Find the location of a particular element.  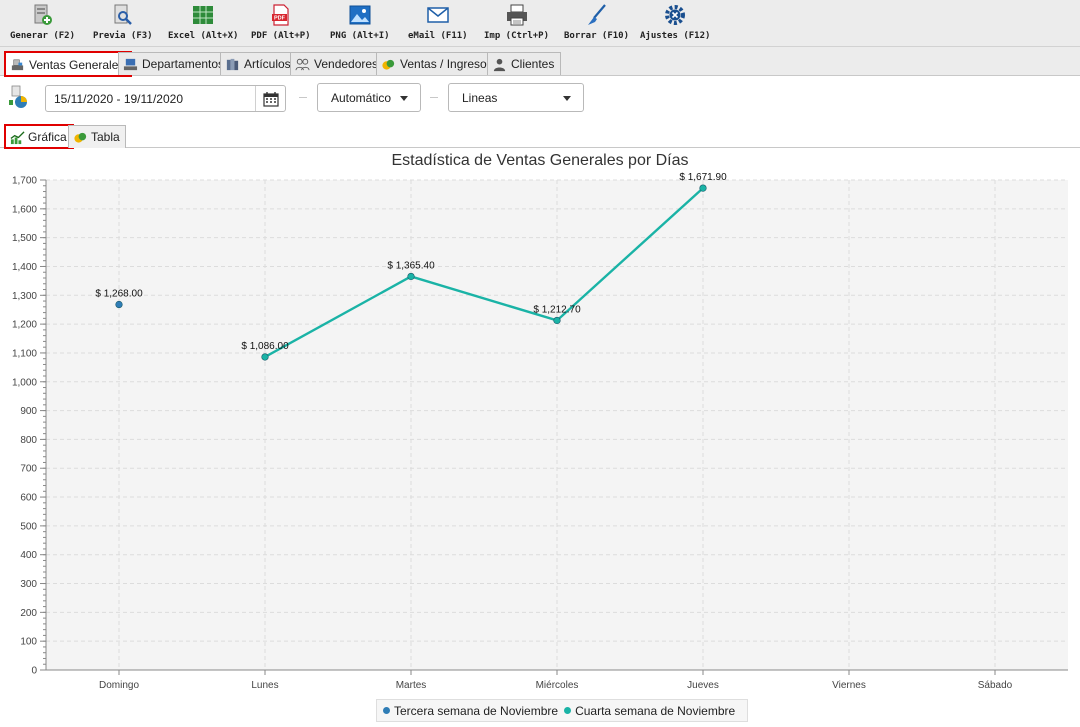

y-tick-label: 1,600 is located at coordinates (24, 209).